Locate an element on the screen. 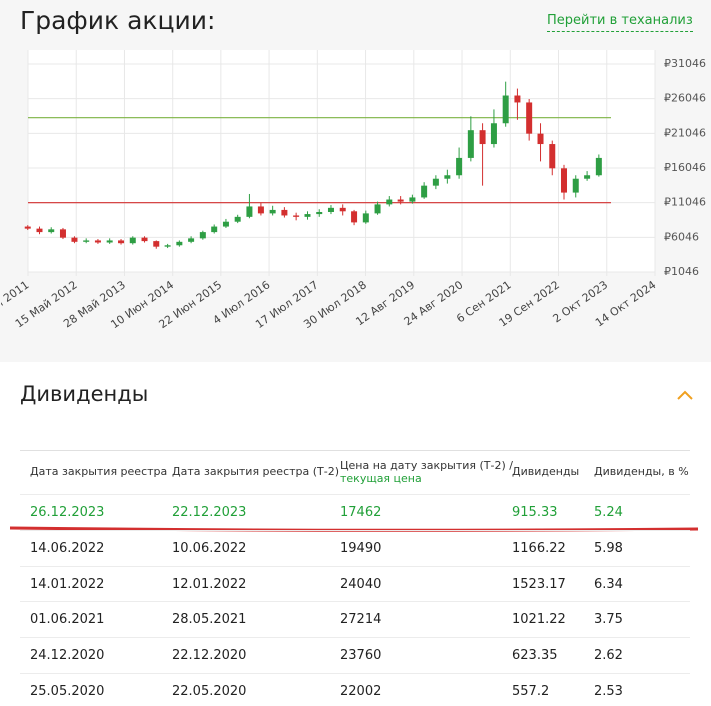  table-cell: 12.01.2022 is located at coordinates (209, 584).